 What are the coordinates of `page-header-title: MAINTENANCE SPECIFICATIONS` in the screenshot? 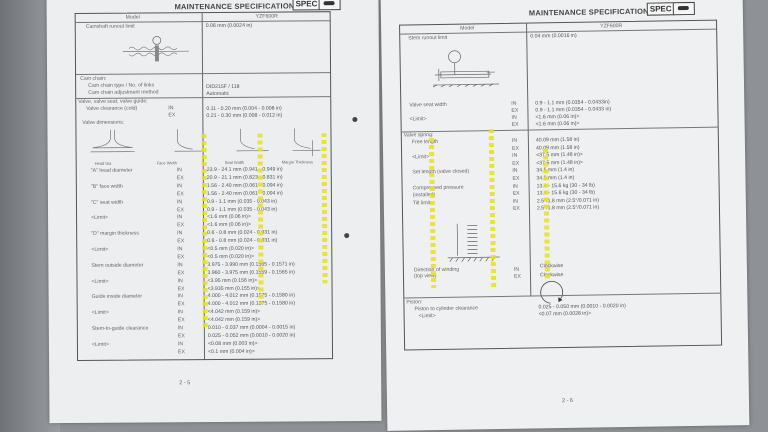 It's located at (591, 12).